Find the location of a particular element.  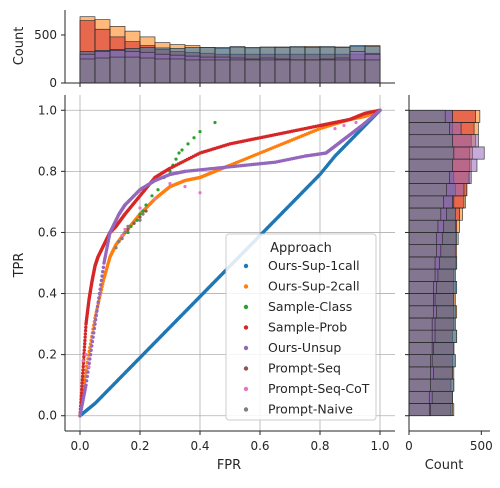

legend-label: Sample-Class is located at coordinates (310, 306).